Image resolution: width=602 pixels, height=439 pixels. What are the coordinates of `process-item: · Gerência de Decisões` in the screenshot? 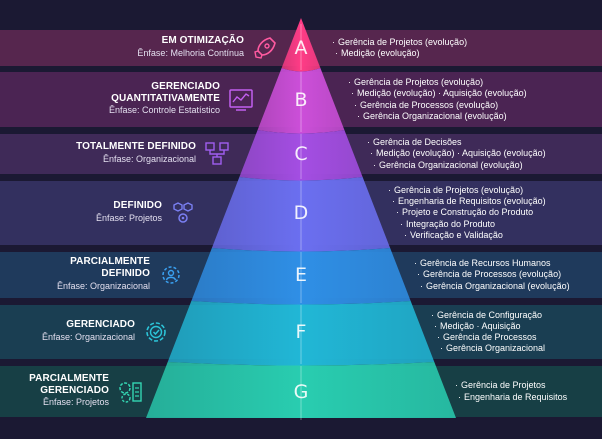 It's located at (456, 142).